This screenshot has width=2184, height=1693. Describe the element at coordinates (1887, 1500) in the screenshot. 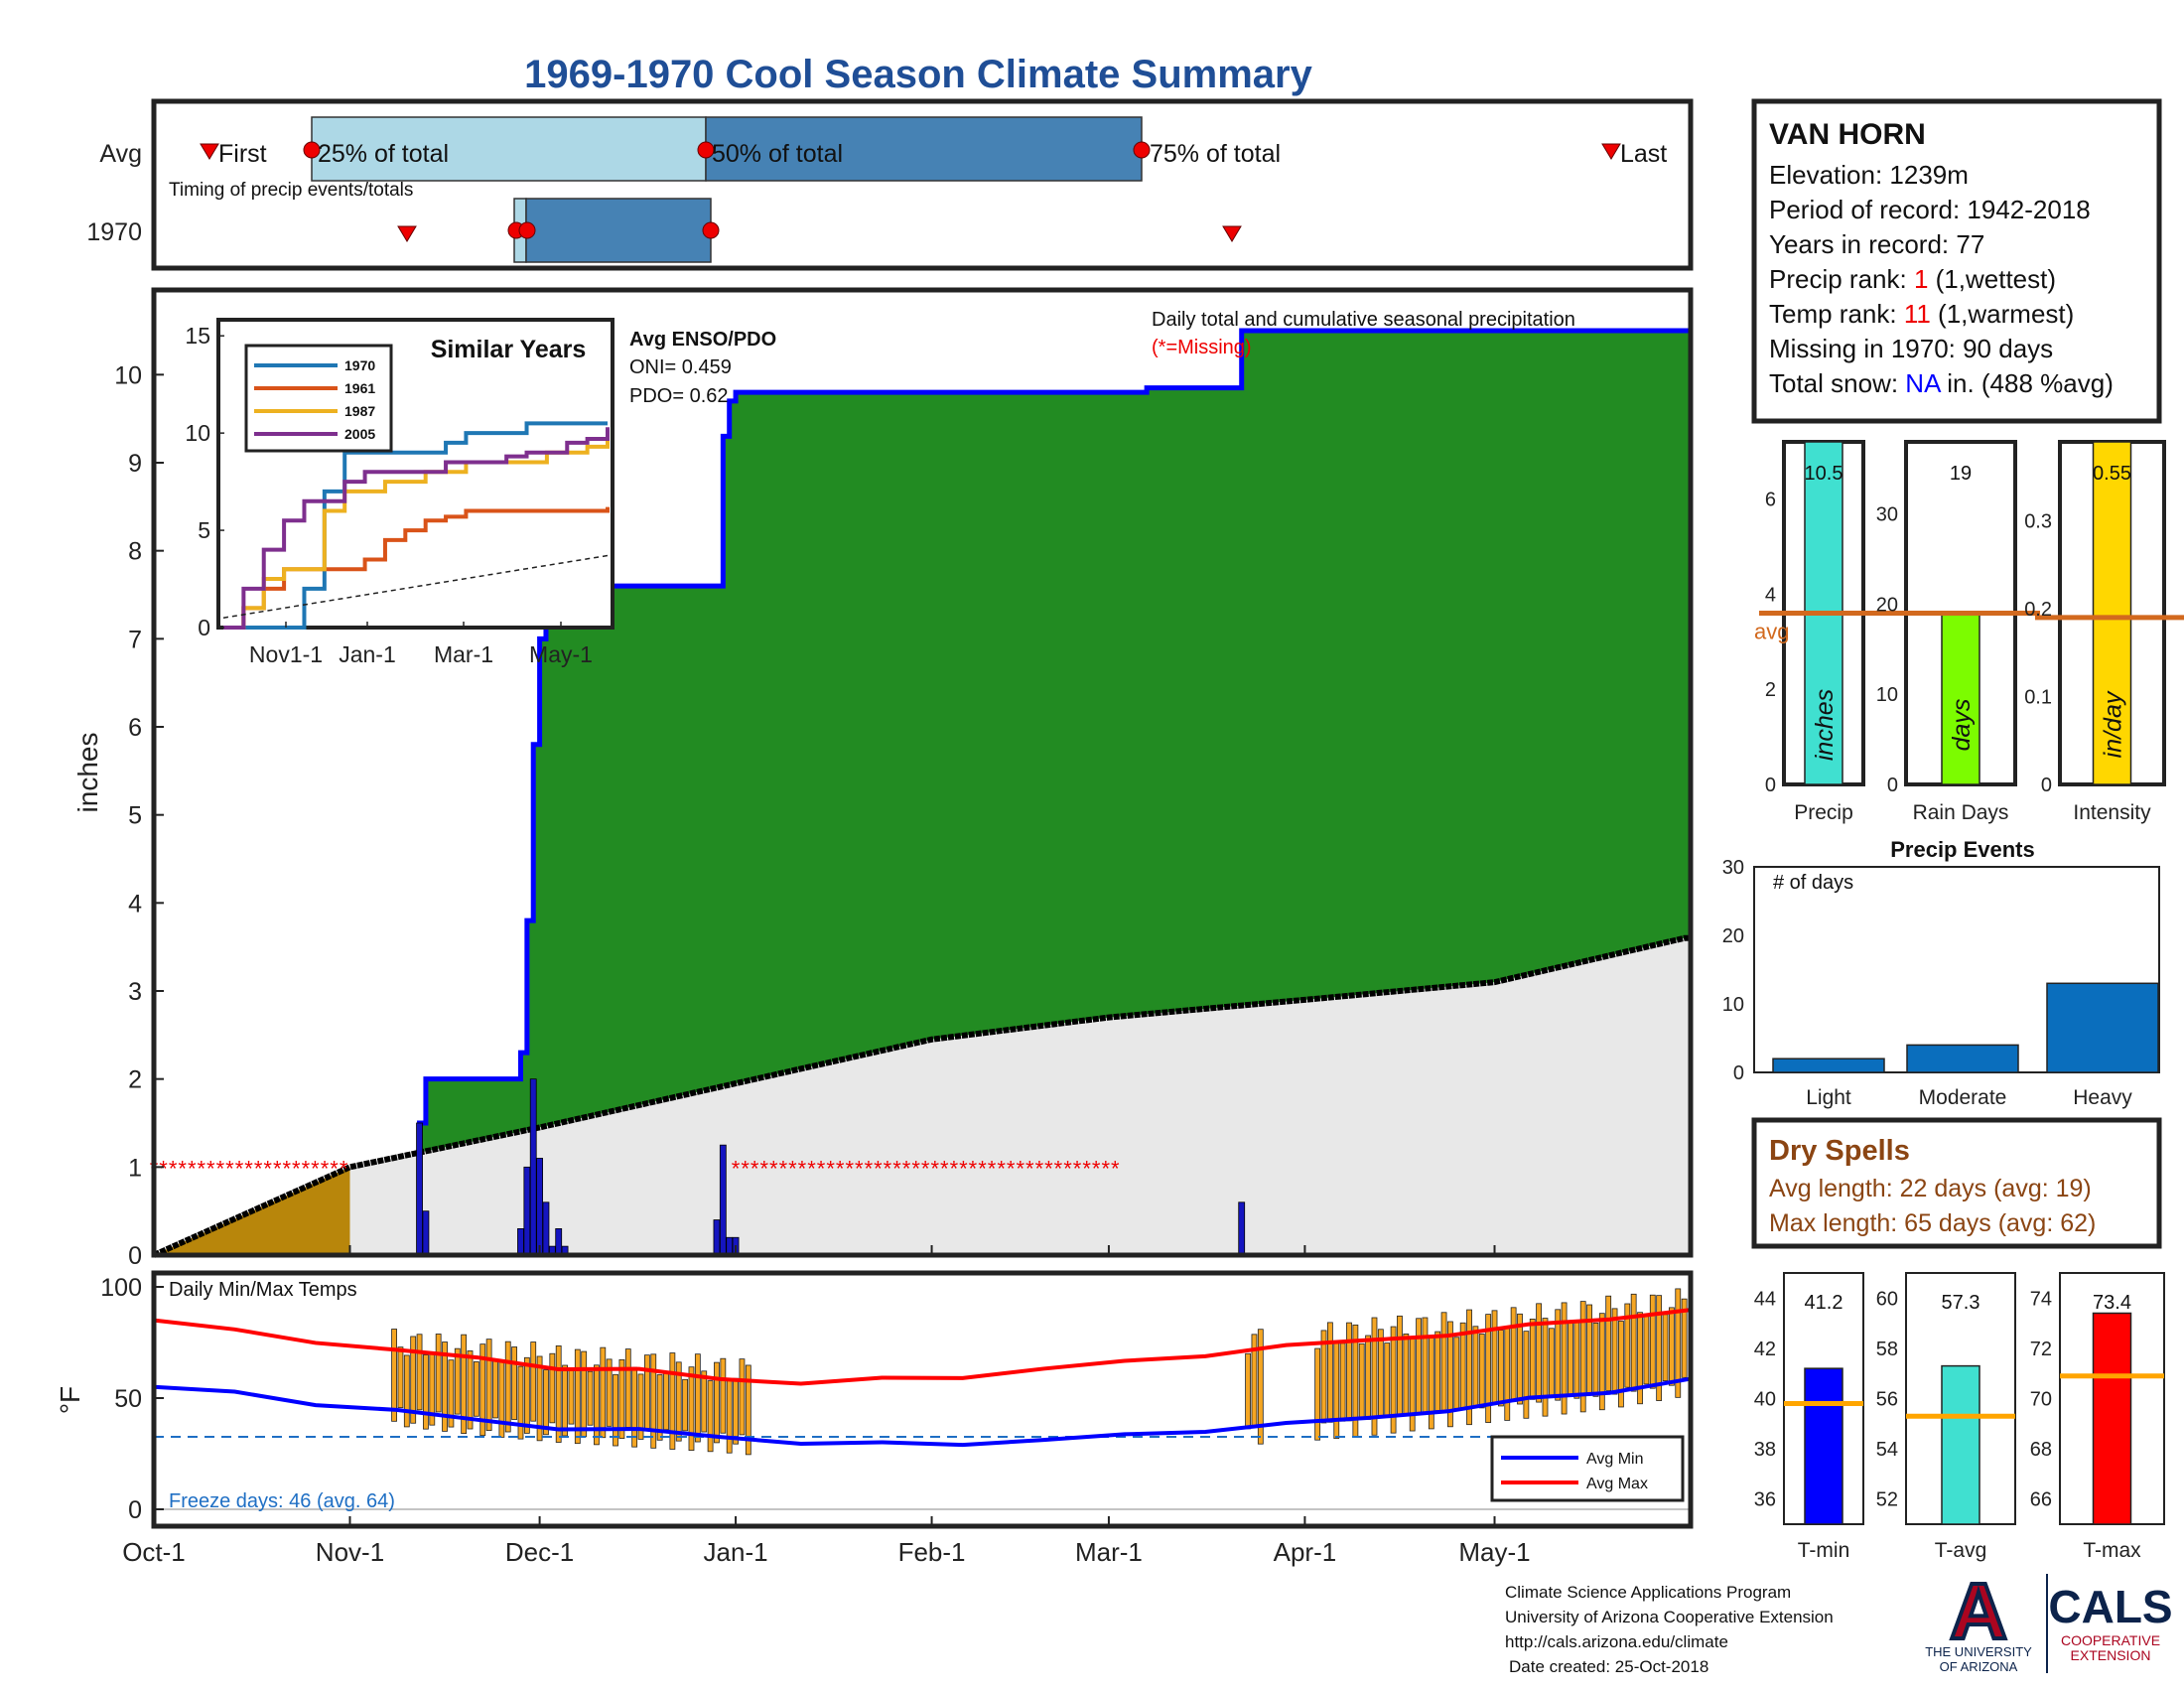

I see `temp-summary-tick: 52` at that location.